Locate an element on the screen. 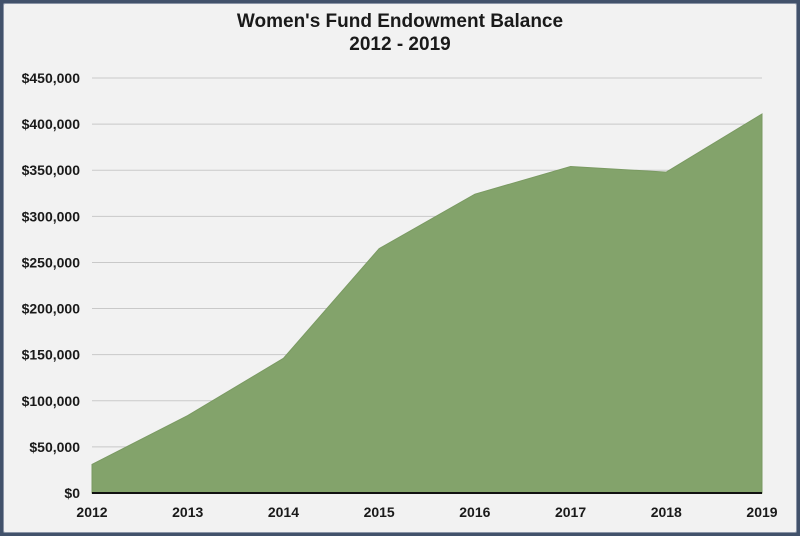 The image size is (800, 536). y-tick-label: $0 is located at coordinates (72, 493).